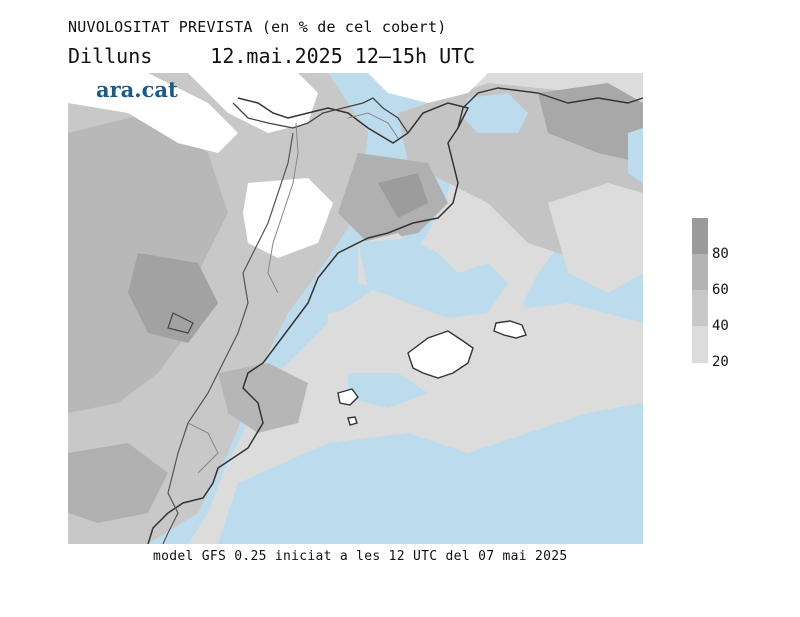  What do you see at coordinates (110, 56) in the screenshot?
I see `forecast-day: Dilluns` at bounding box center [110, 56].